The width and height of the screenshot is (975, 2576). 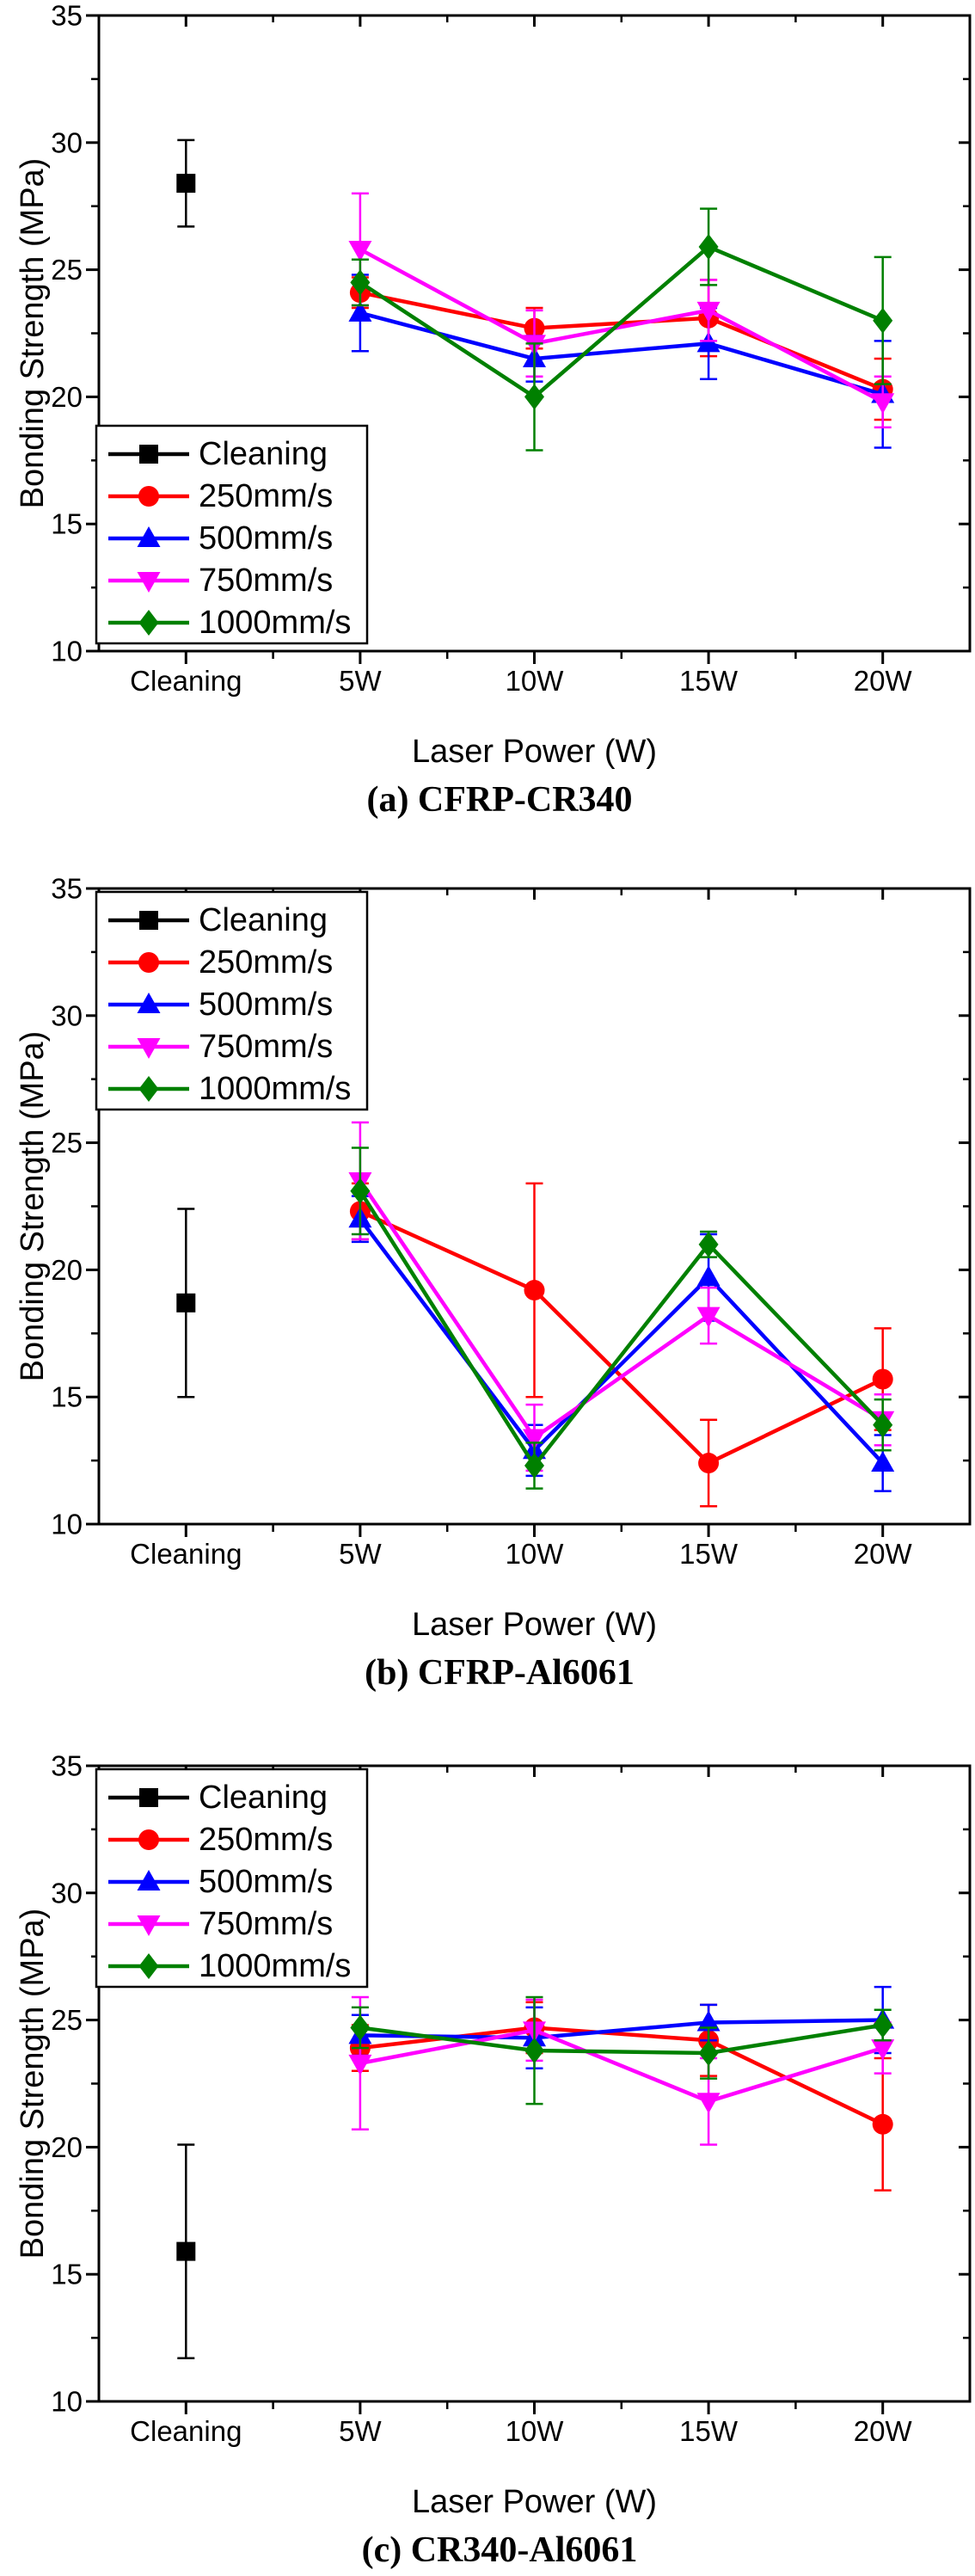 I want to click on chart-caption-a: (a) CFRP-CR340, so click(x=499, y=800).